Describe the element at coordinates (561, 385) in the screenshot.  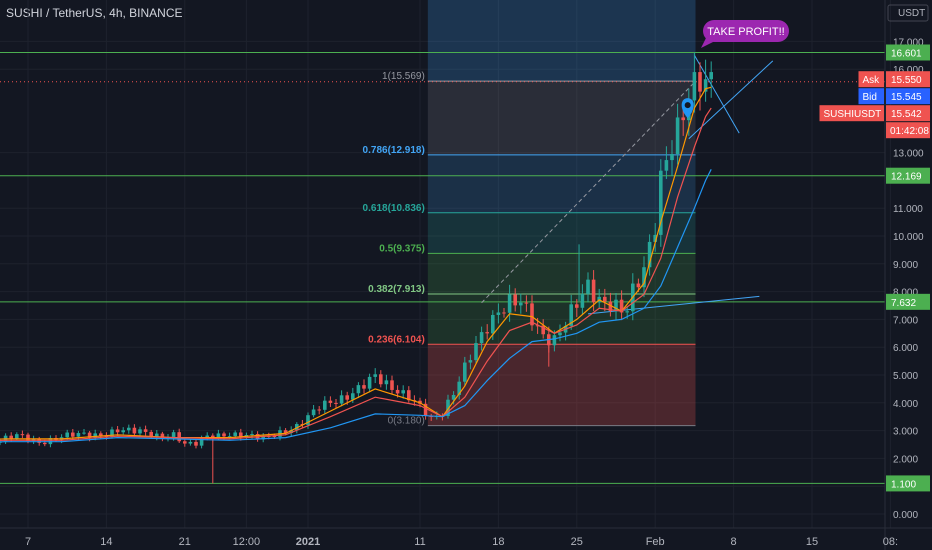
I see `fib-zone` at that location.